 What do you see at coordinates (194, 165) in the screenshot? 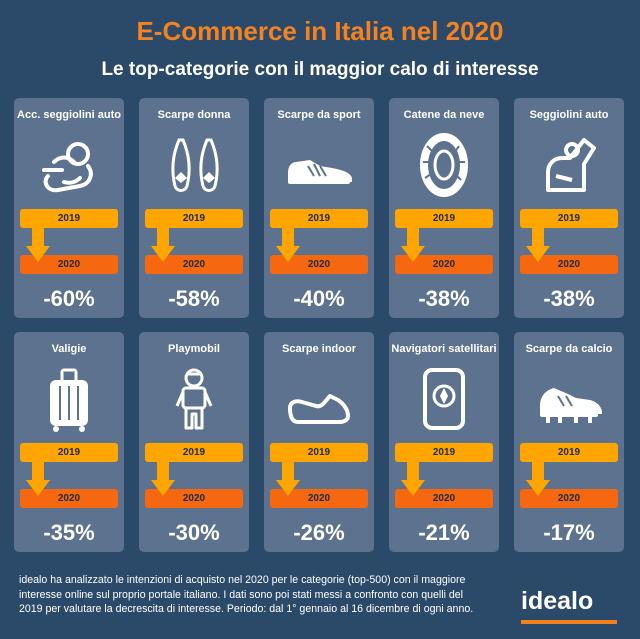
I see `ballet-flats-icon` at bounding box center [194, 165].